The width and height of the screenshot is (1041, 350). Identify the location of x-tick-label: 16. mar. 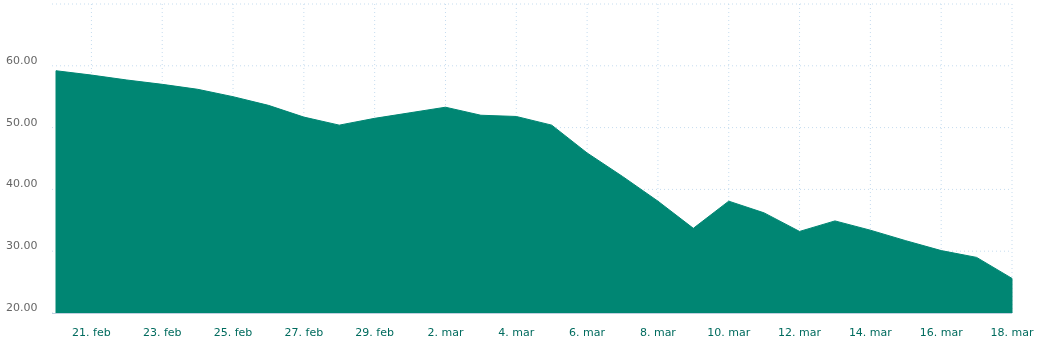
(941, 332).